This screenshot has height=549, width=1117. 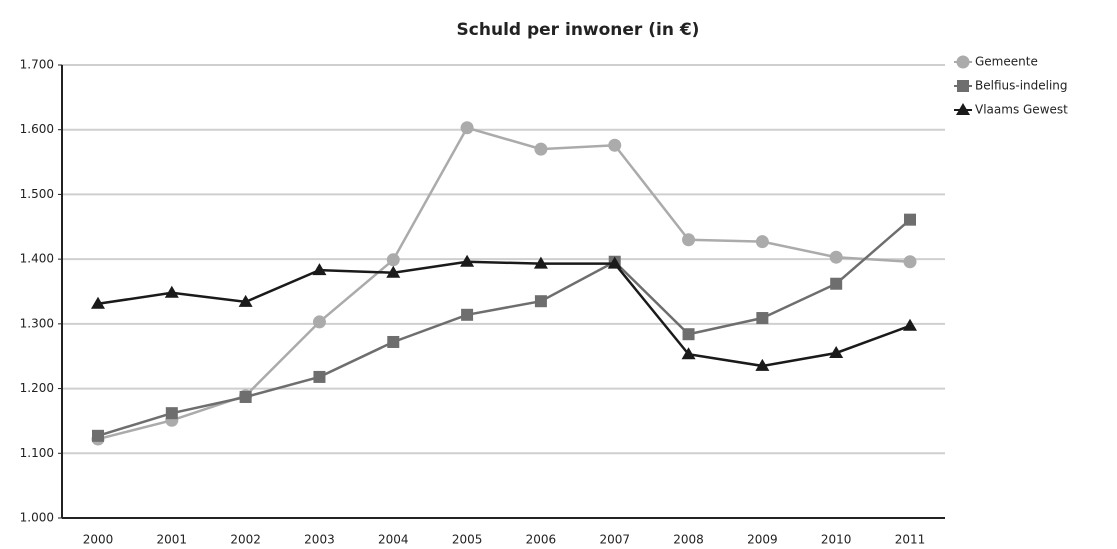 What do you see at coordinates (172, 540) in the screenshot?
I see `x-tick-label: 2001` at bounding box center [172, 540].